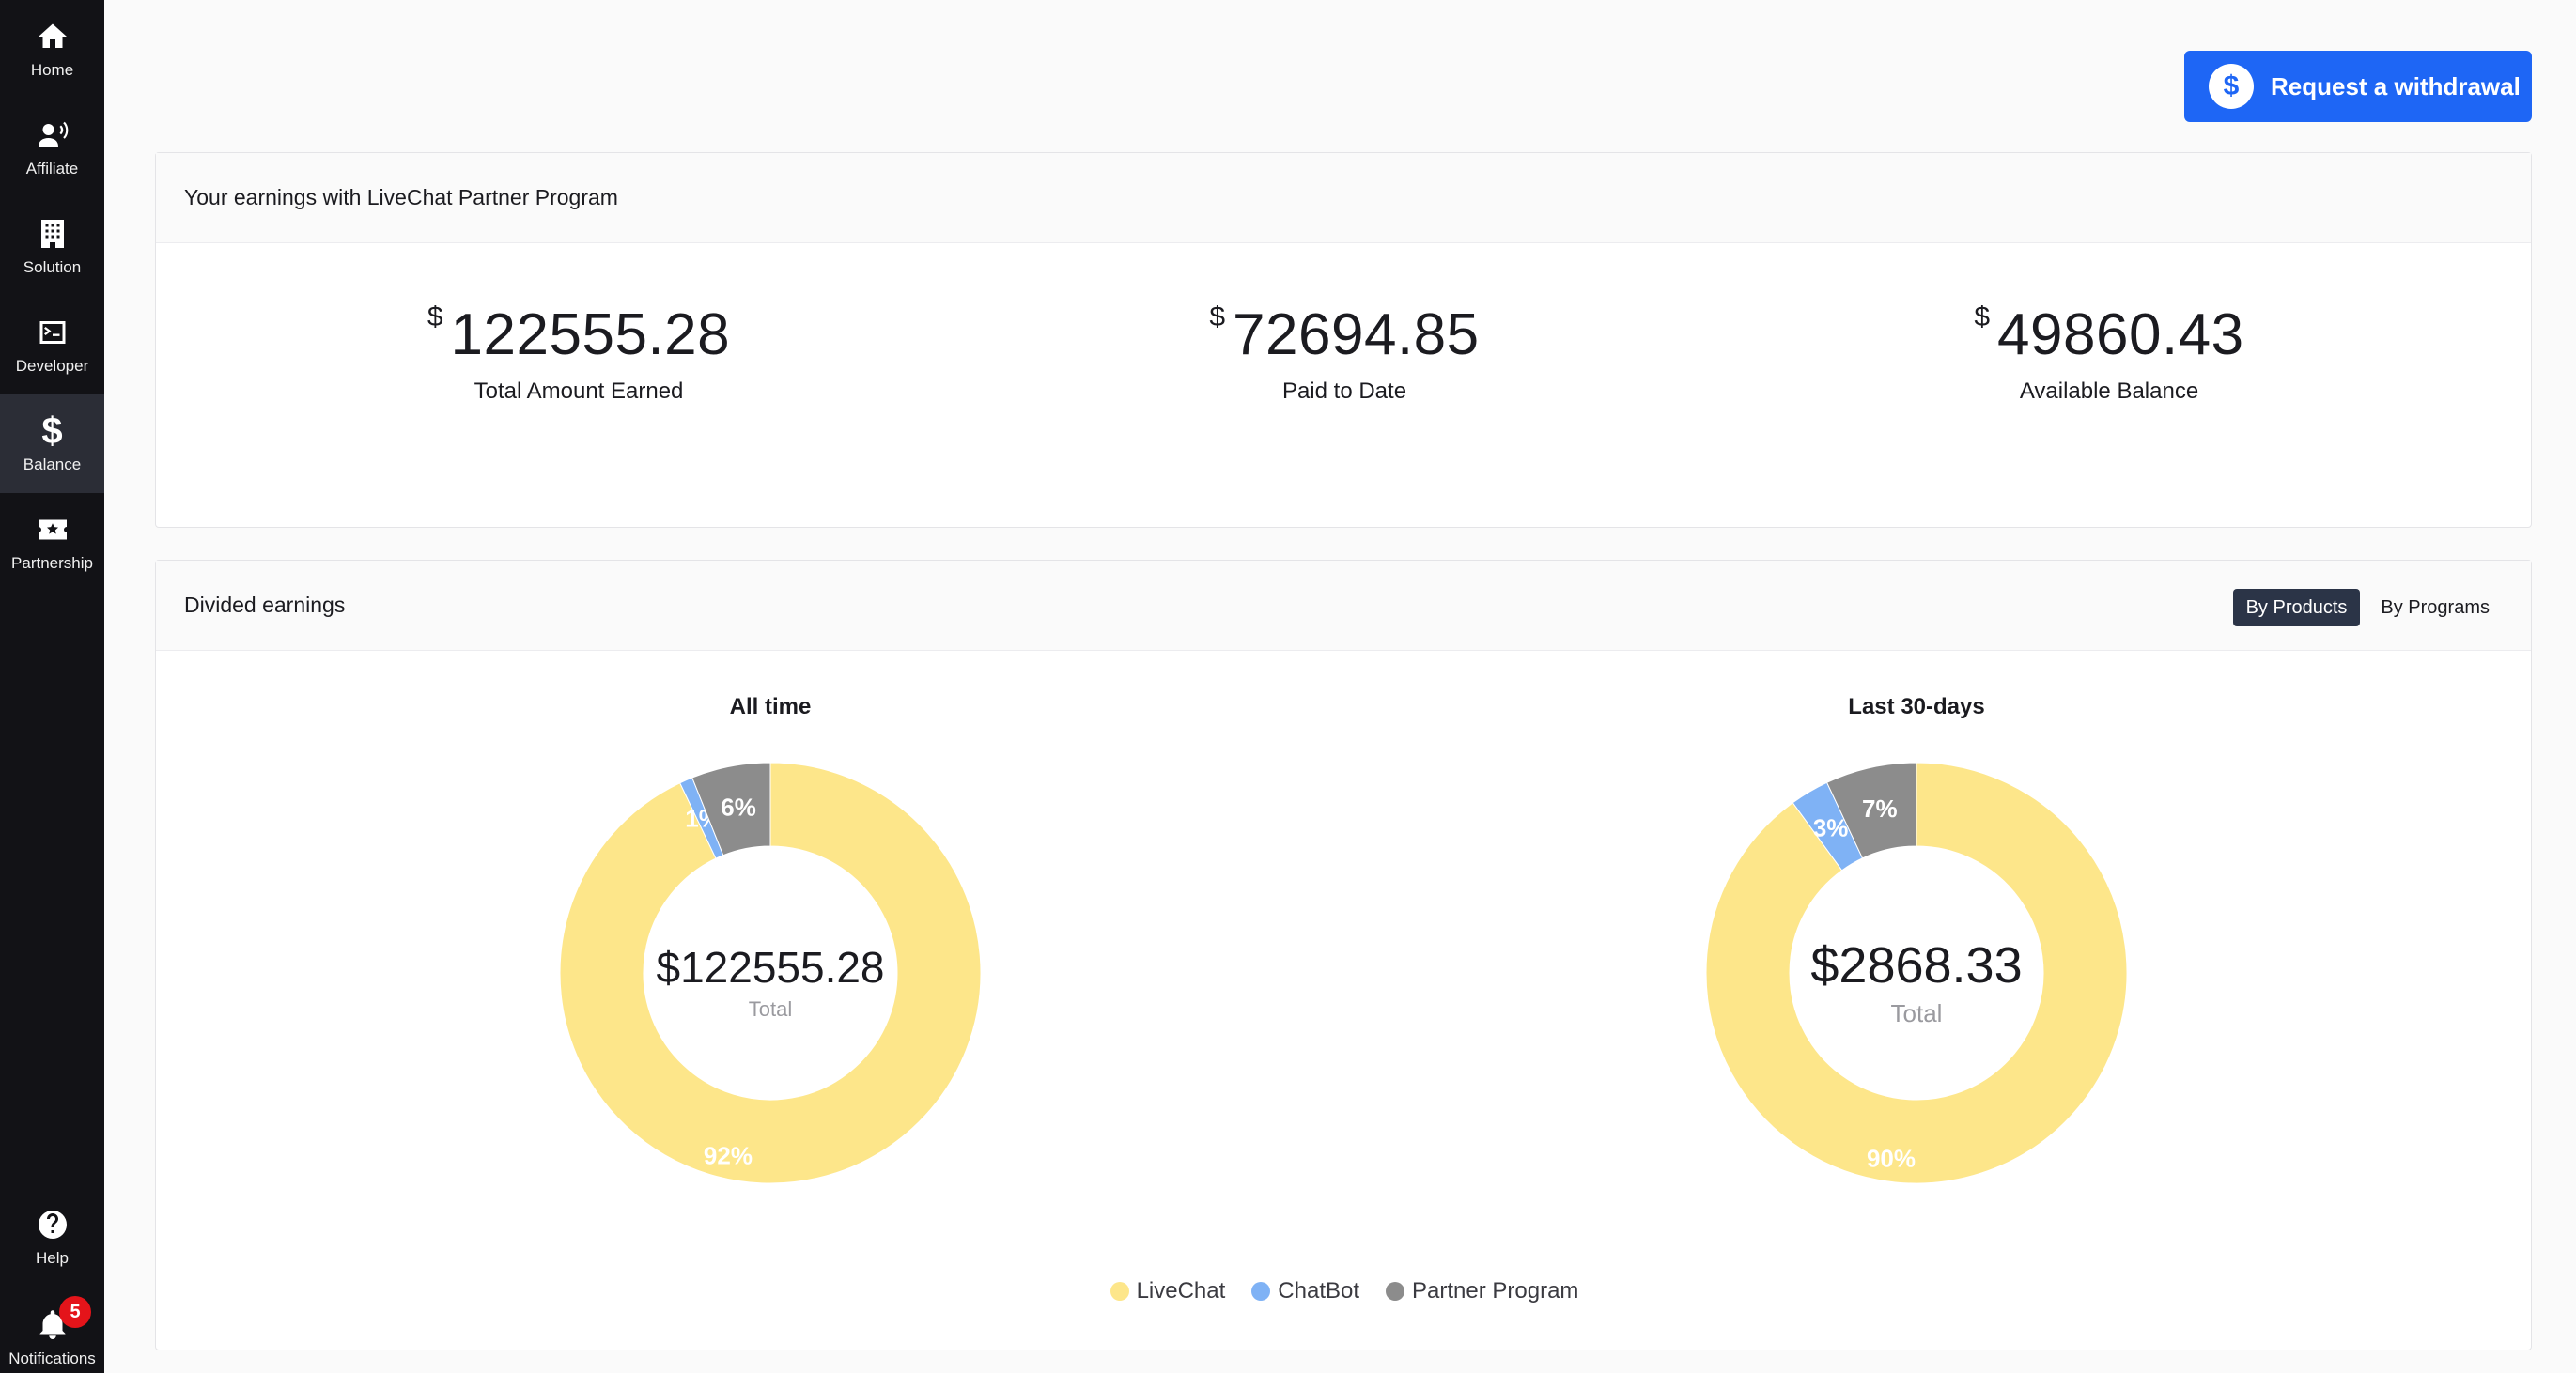 This screenshot has width=2576, height=1373. Describe the element at coordinates (52, 70) in the screenshot. I see `sidebar-item-label: Home` at that location.